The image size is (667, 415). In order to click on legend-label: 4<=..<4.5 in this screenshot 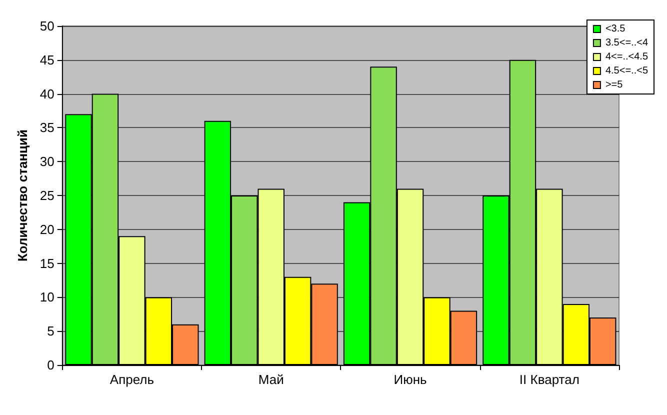, I will do `click(626, 57)`.